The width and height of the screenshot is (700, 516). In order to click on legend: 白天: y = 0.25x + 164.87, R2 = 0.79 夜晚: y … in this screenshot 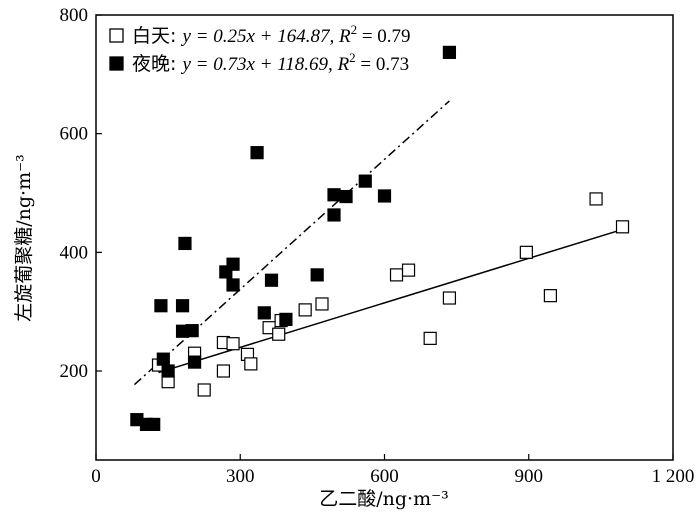, I will do `click(260, 48)`.